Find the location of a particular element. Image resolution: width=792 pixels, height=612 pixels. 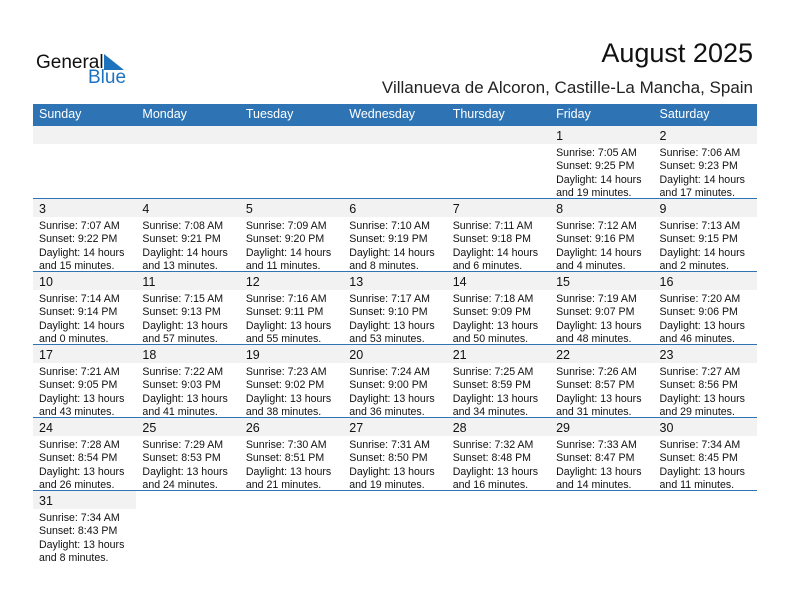

sunrise-text: Sunrise: 7:10 AM is located at coordinates (389, 226).